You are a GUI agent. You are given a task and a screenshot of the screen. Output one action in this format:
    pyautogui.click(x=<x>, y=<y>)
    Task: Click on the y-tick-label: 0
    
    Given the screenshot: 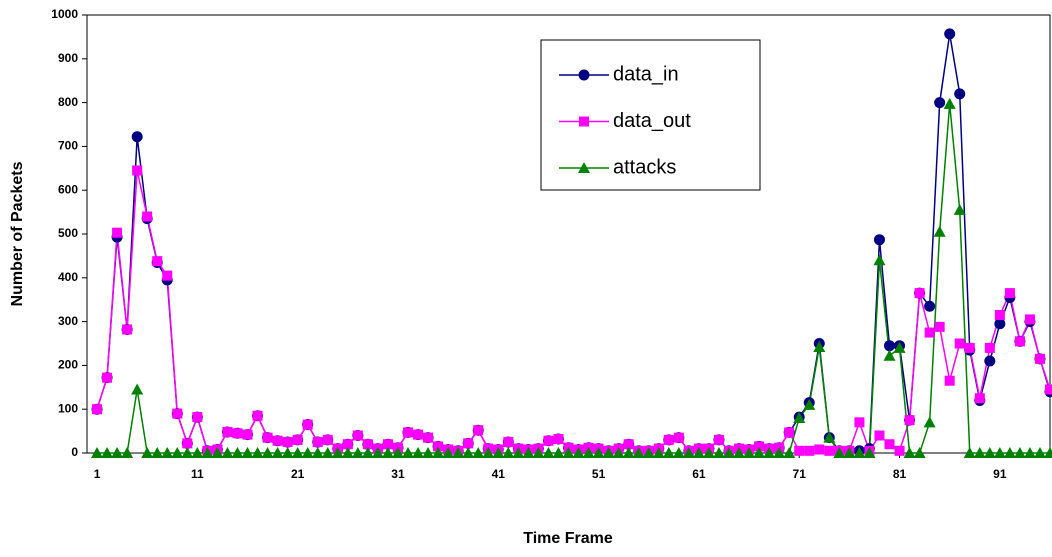 What is the action you would take?
    pyautogui.click(x=74, y=452)
    